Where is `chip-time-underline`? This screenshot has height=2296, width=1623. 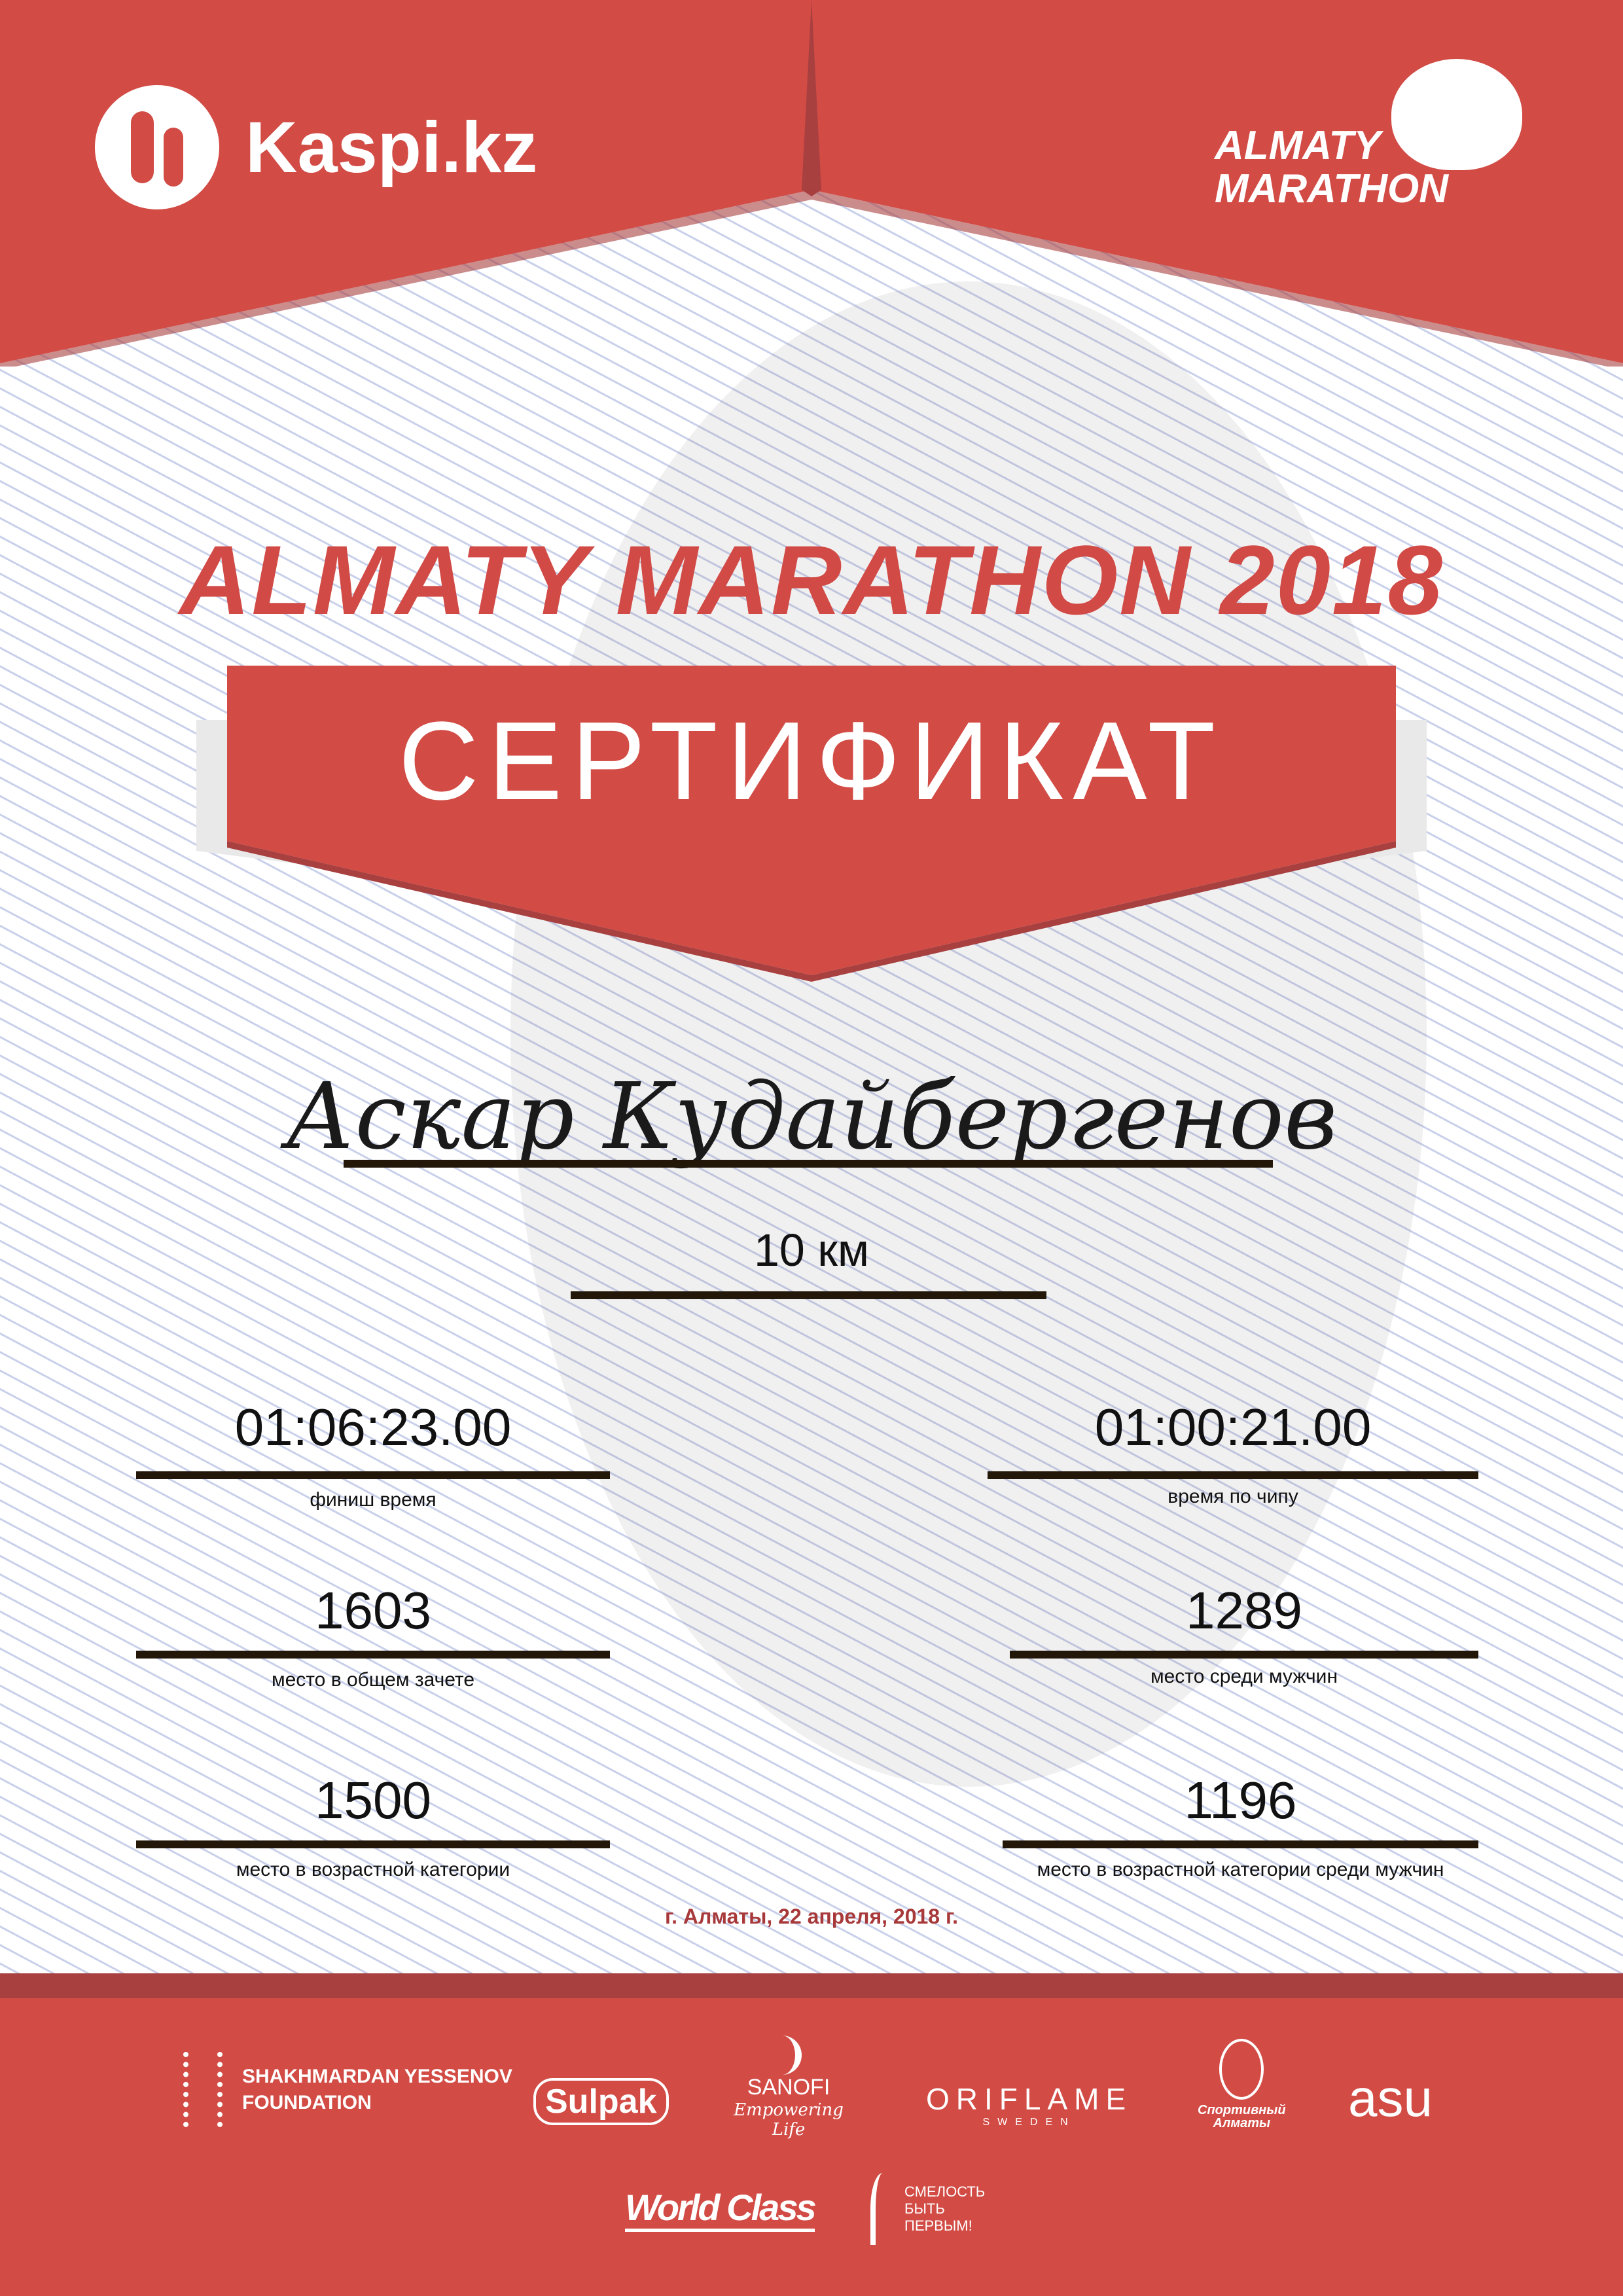 chip-time-underline is located at coordinates (1233, 1475).